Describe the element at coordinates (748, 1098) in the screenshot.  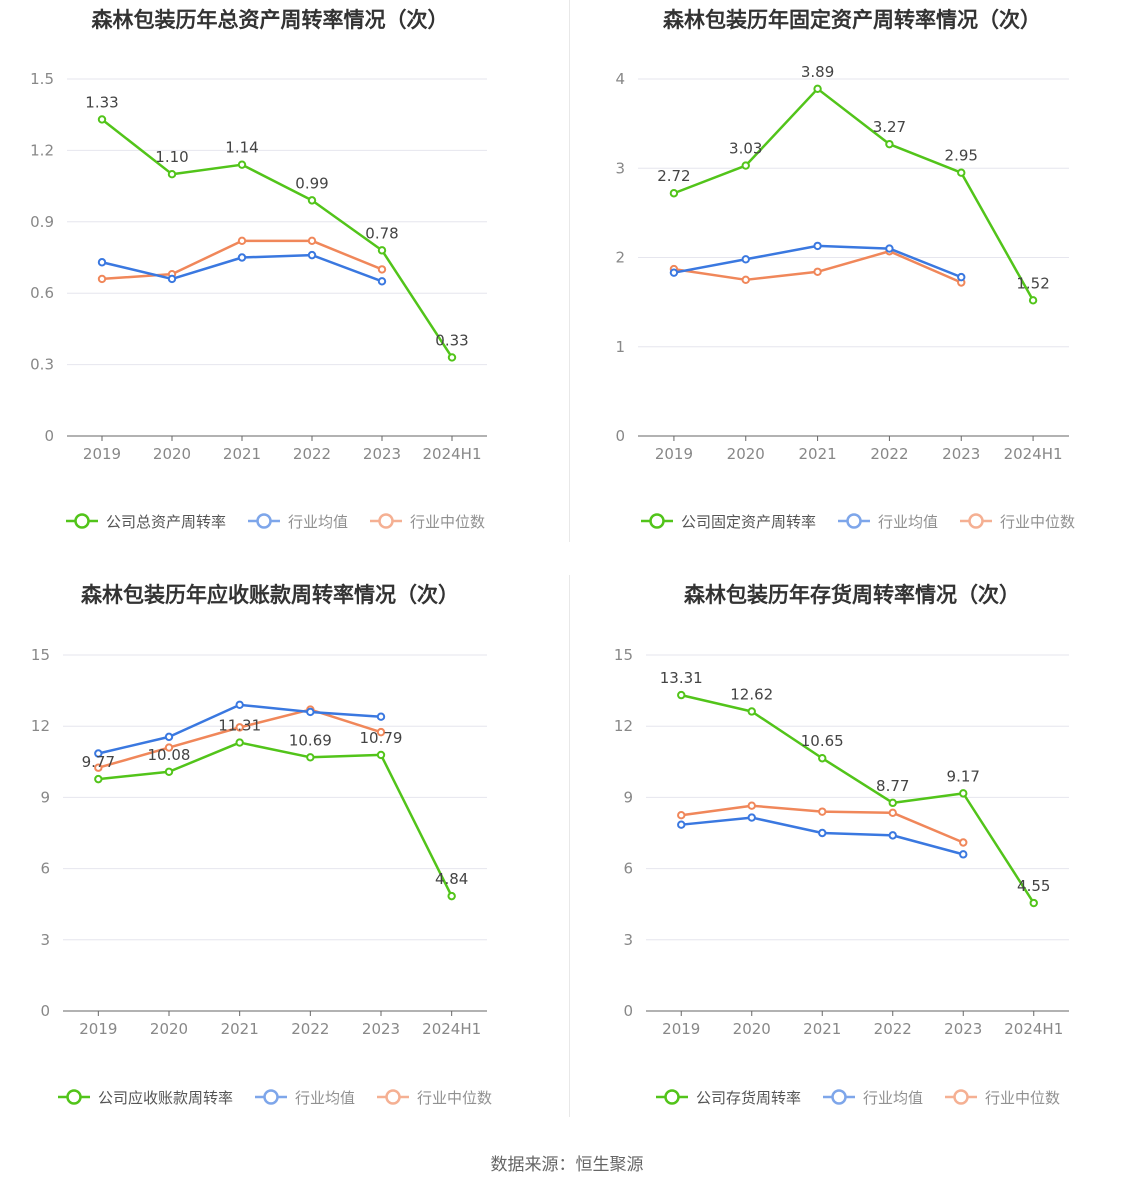
I see `legend-label: 公司存货周转率` at that location.